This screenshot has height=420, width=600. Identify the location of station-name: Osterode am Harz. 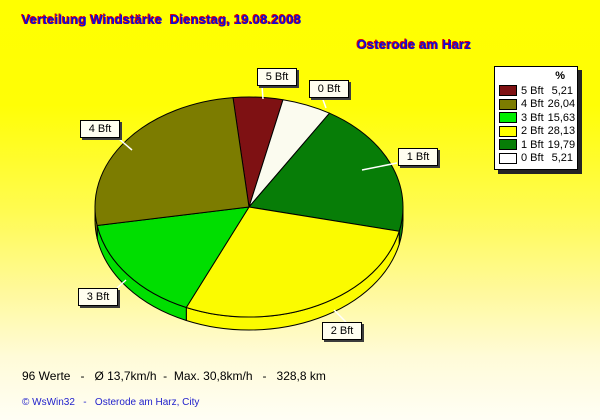
(414, 44).